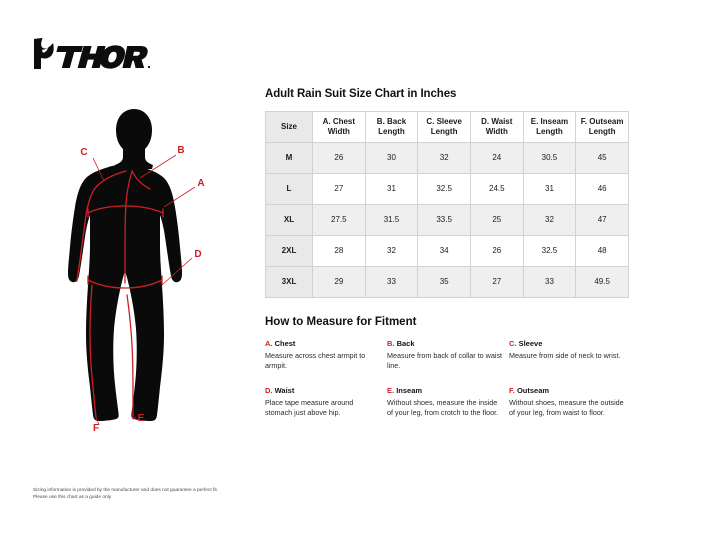 The width and height of the screenshot is (720, 540). Describe the element at coordinates (339, 282) in the screenshot. I see `cell-chest-width: 29` at that location.